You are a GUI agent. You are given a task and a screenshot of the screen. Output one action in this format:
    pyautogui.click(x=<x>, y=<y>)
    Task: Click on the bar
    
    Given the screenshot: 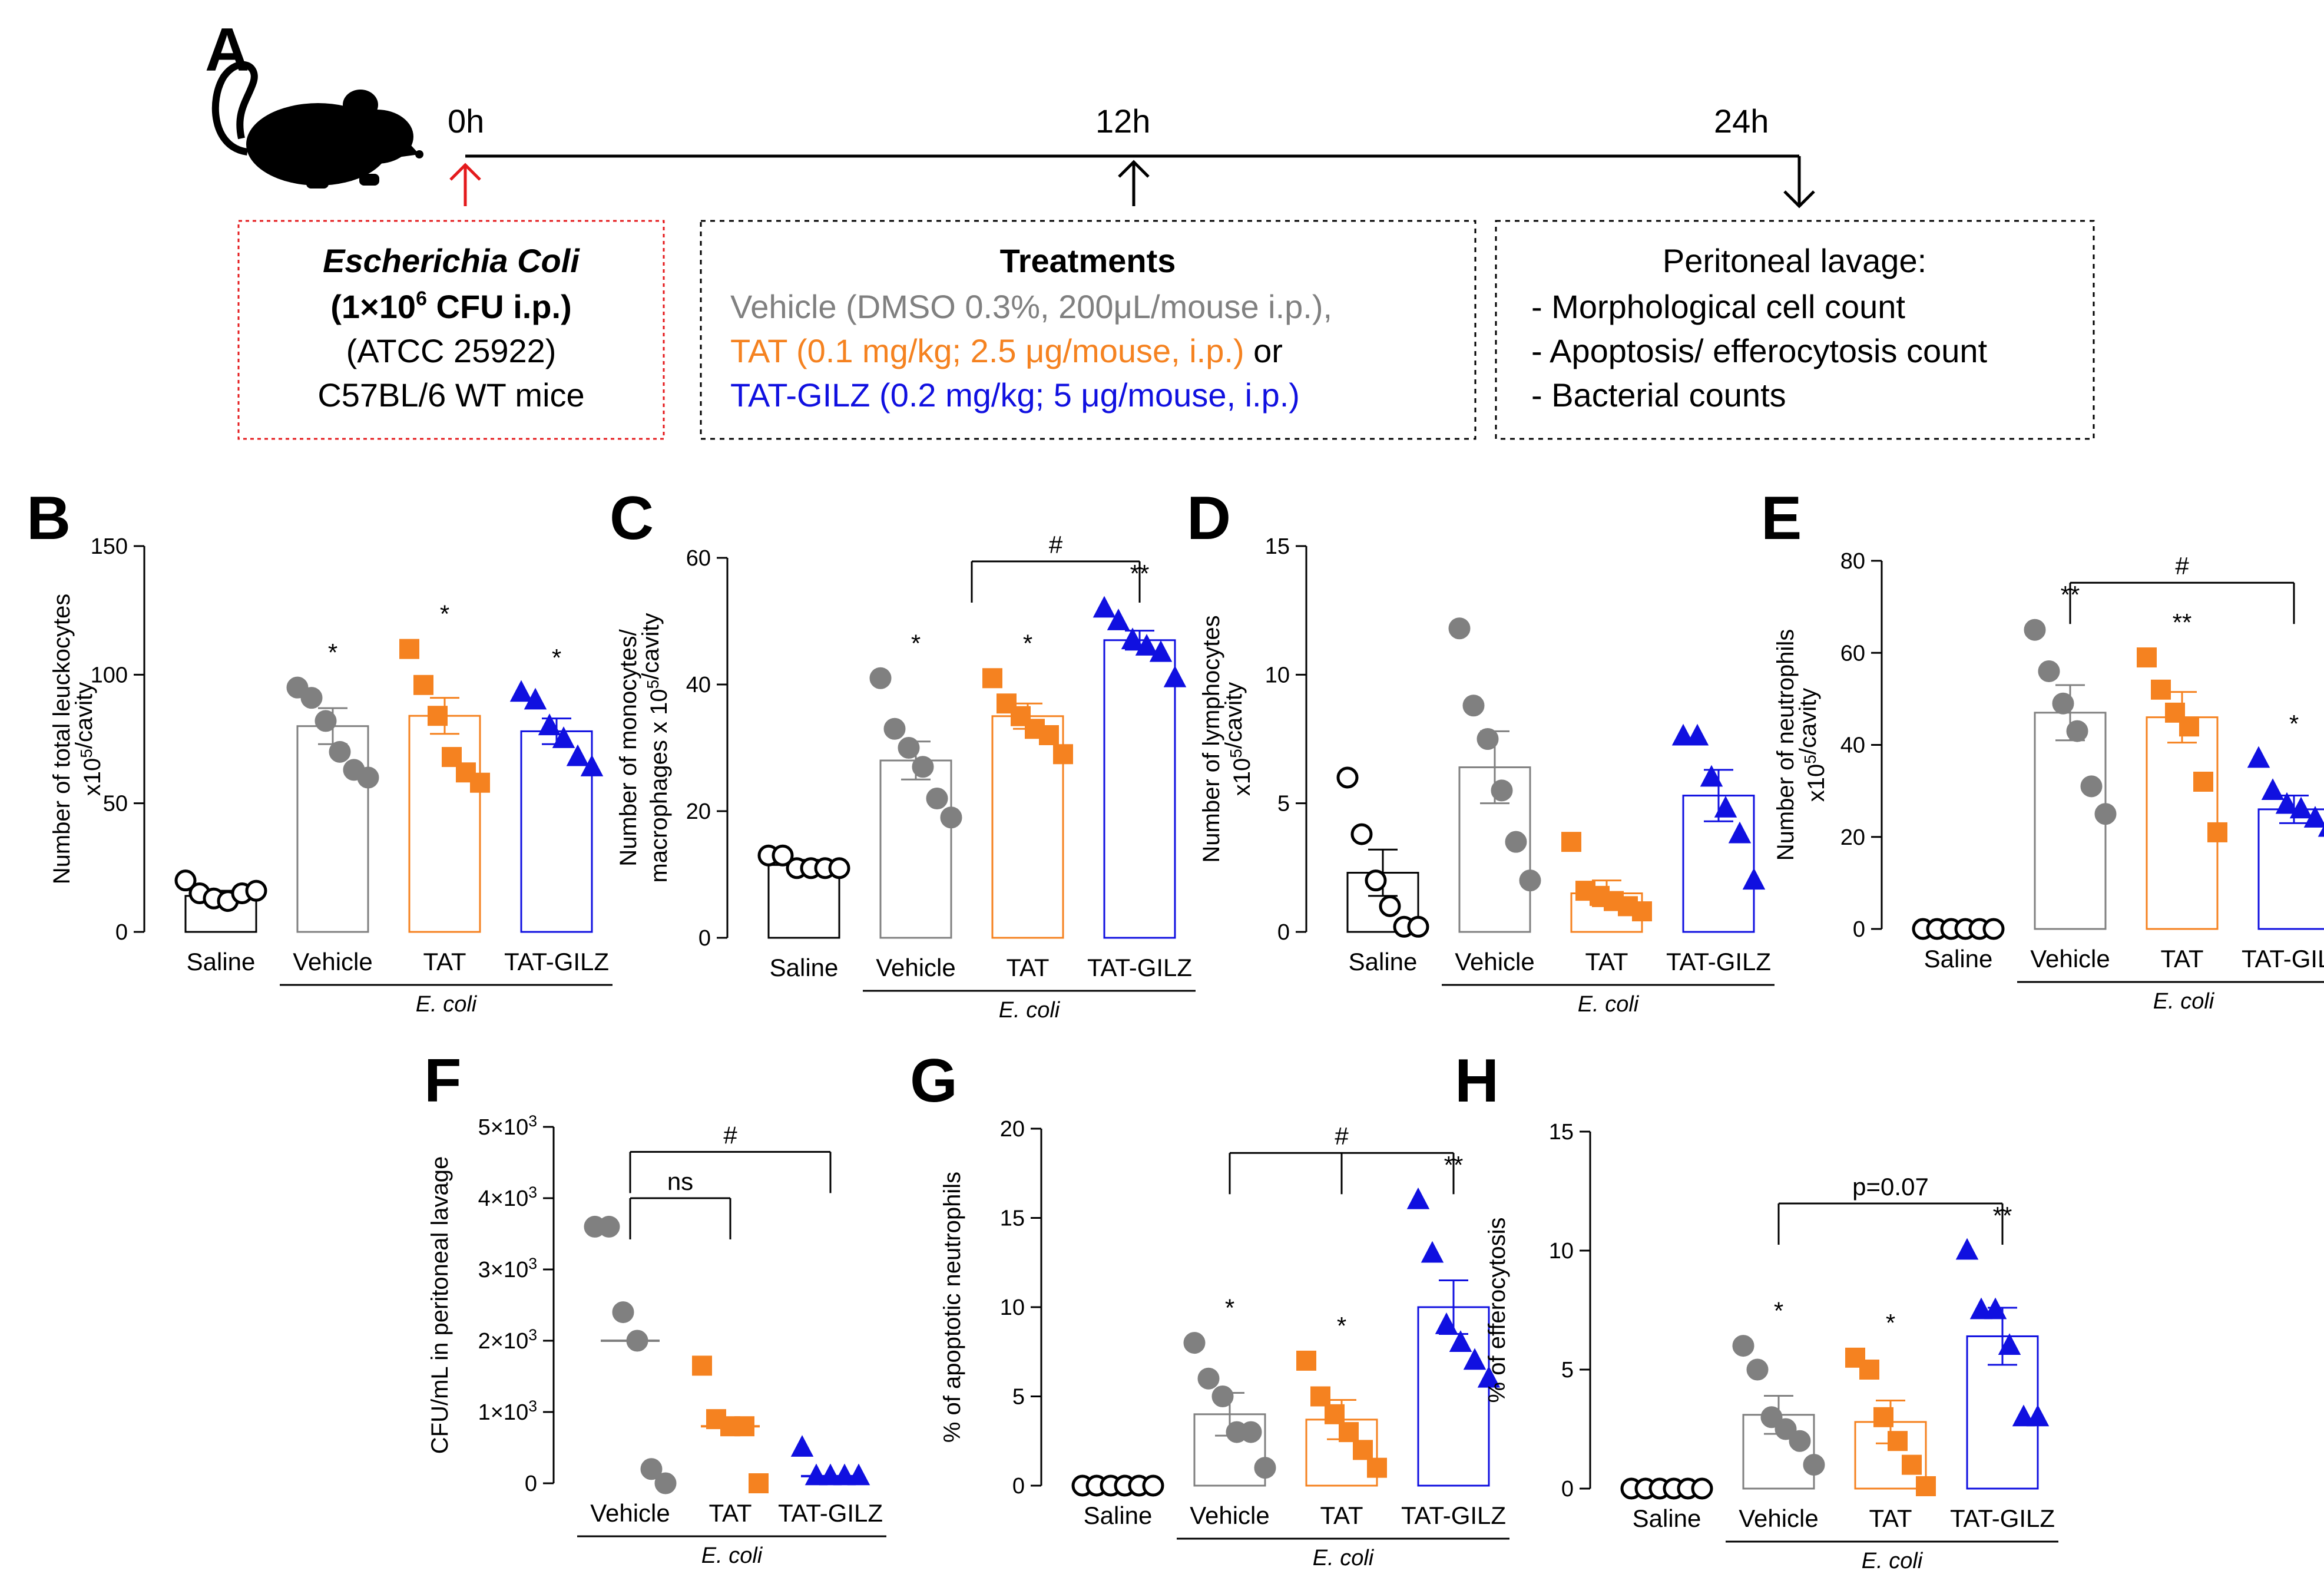 What is the action you would take?
    pyautogui.click(x=2070, y=821)
    